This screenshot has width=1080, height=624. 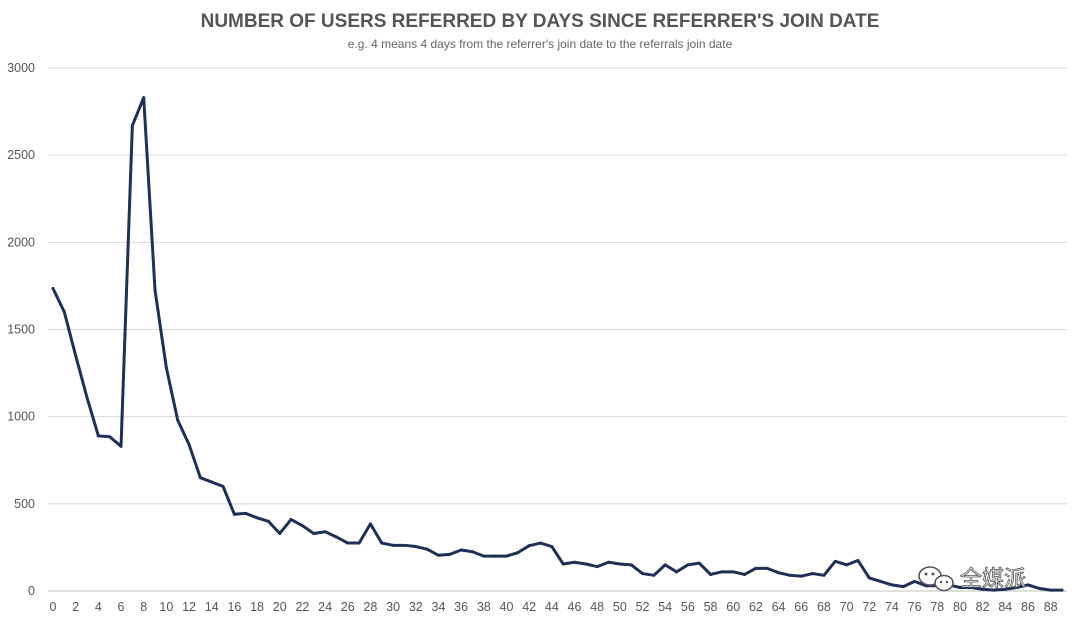 What do you see at coordinates (325, 607) in the screenshot?
I see `x-tick-label: 24` at bounding box center [325, 607].